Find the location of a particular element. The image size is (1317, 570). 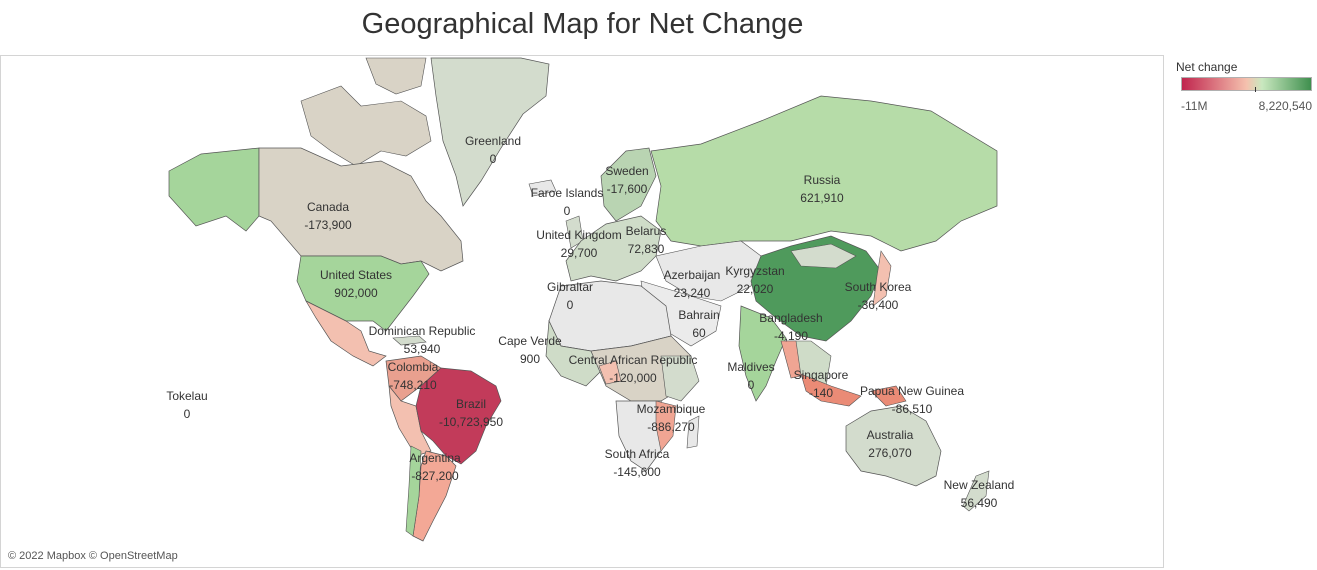

region-label-united-kingdom: United Kingdom 29,700 is located at coordinates (579, 244).